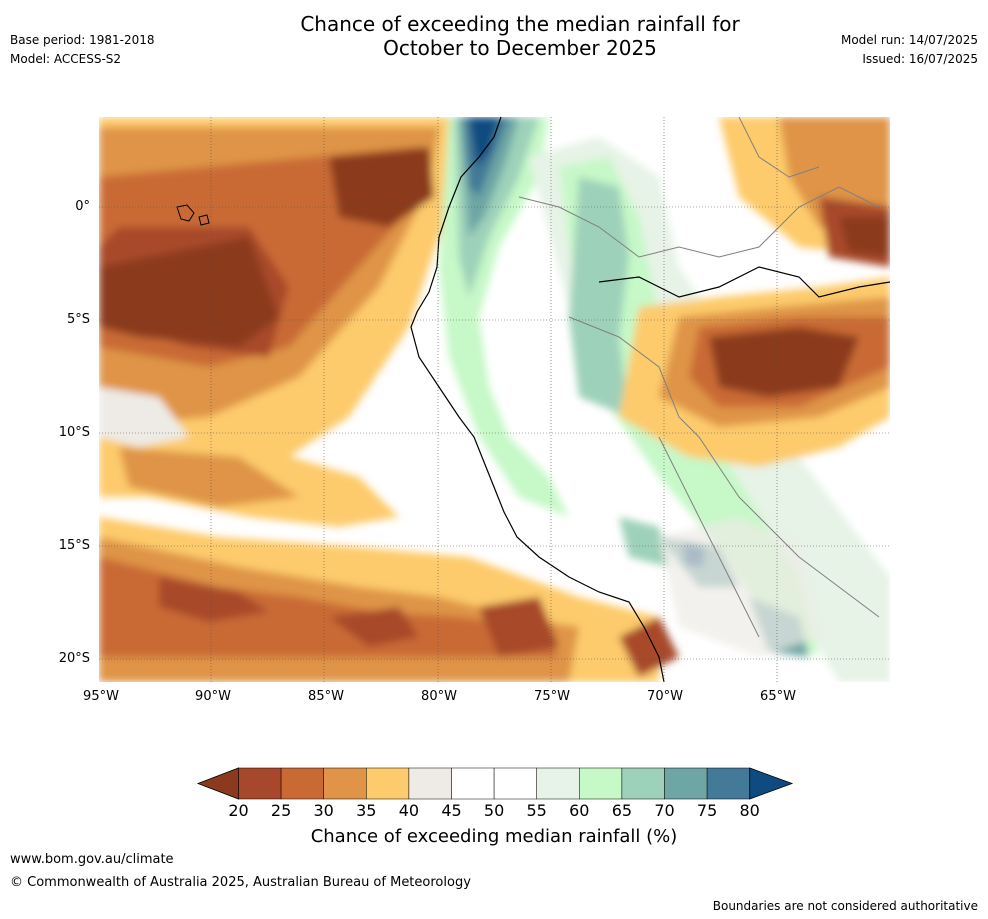 The width and height of the screenshot is (988, 919). What do you see at coordinates (74, 658) in the screenshot?
I see `lat-label-20s: 20°S` at bounding box center [74, 658].